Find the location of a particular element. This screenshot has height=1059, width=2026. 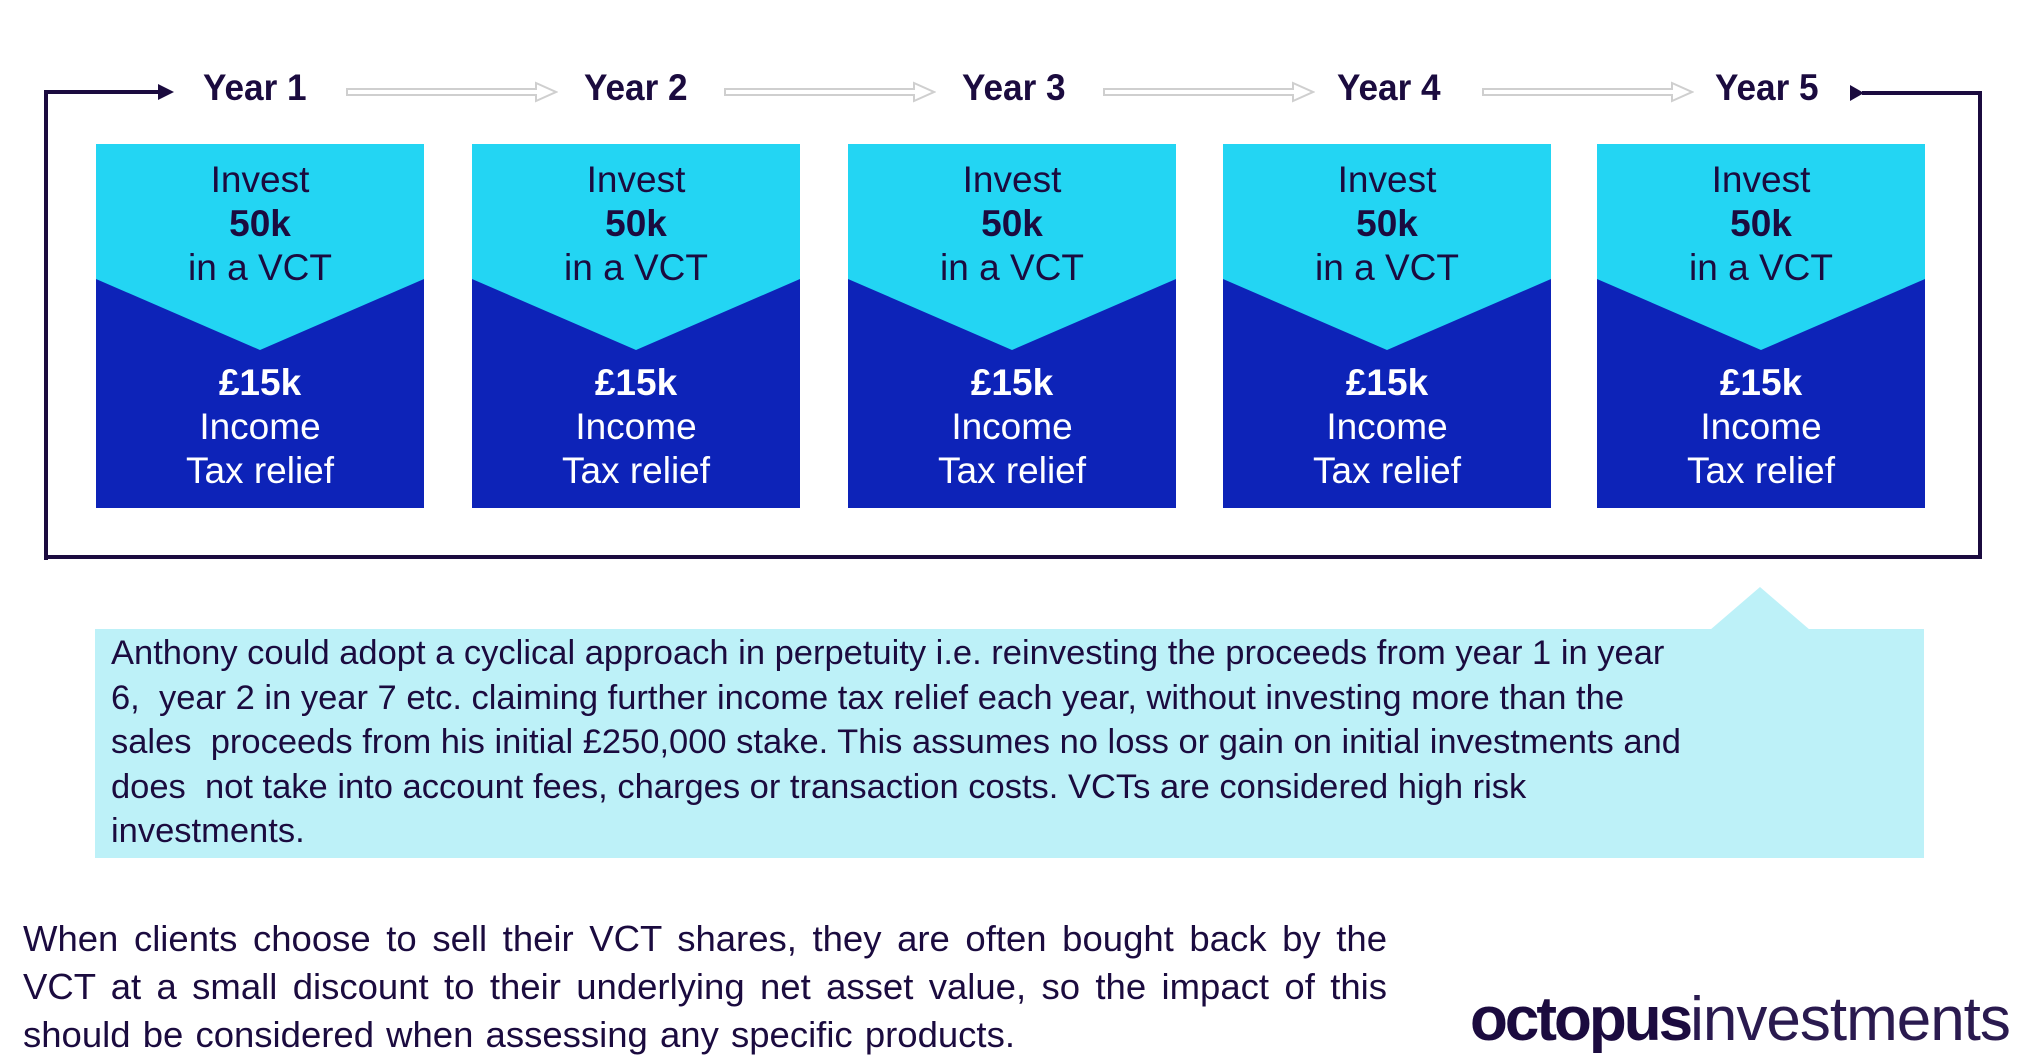

logo-suffix: investments is located at coordinates (1850, 1019).